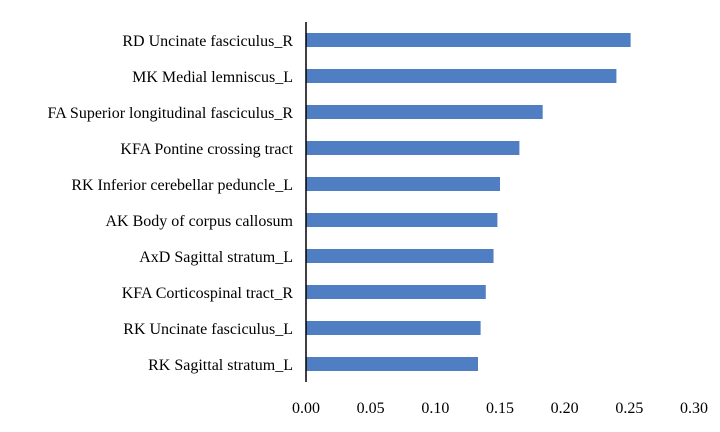 The width and height of the screenshot is (720, 432). I want to click on x-tick-label-3: 0.10, so click(435, 408).